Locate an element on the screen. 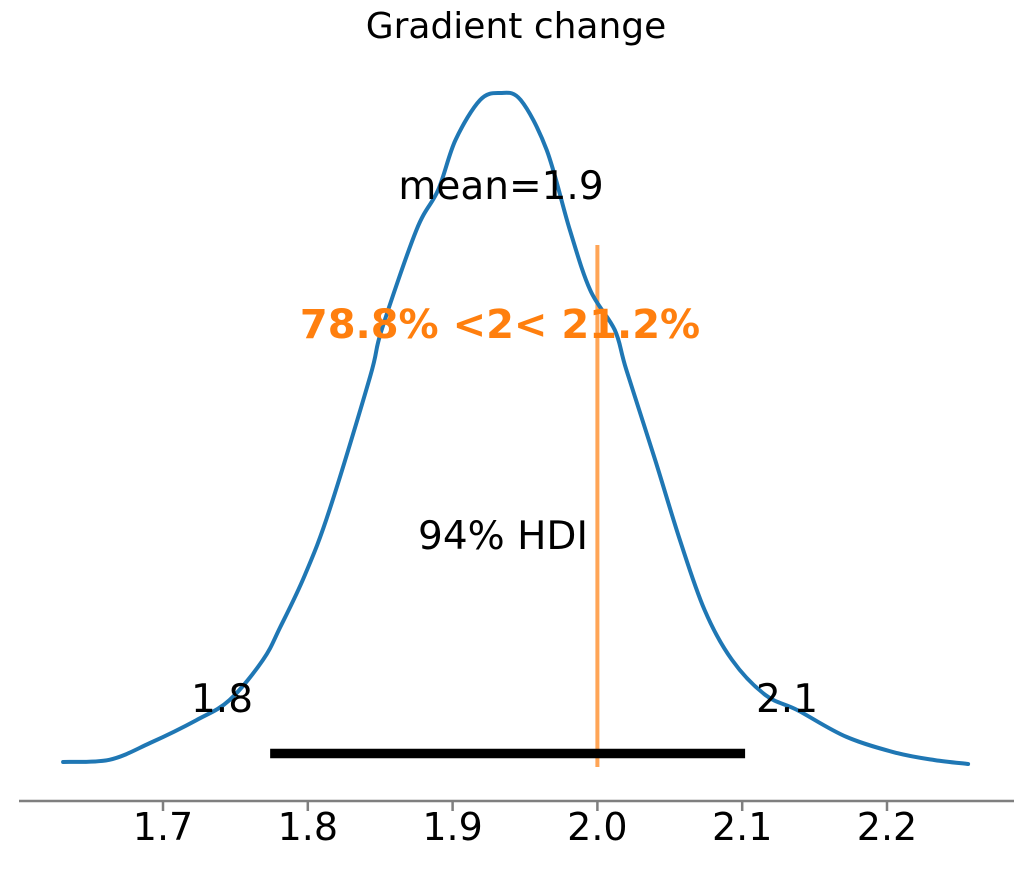 The image size is (1032, 877). ref-value-annotation: 78.8% <2< 21.2% is located at coordinates (500, 325).